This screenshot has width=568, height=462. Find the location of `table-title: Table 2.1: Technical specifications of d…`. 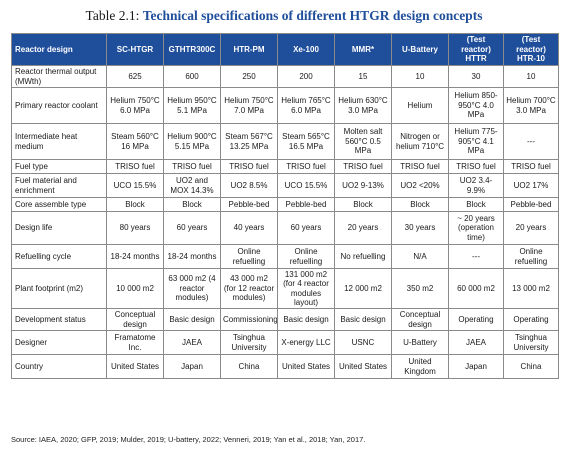

table-title: Table 2.1: Technical specifications of d… is located at coordinates (284, 16).